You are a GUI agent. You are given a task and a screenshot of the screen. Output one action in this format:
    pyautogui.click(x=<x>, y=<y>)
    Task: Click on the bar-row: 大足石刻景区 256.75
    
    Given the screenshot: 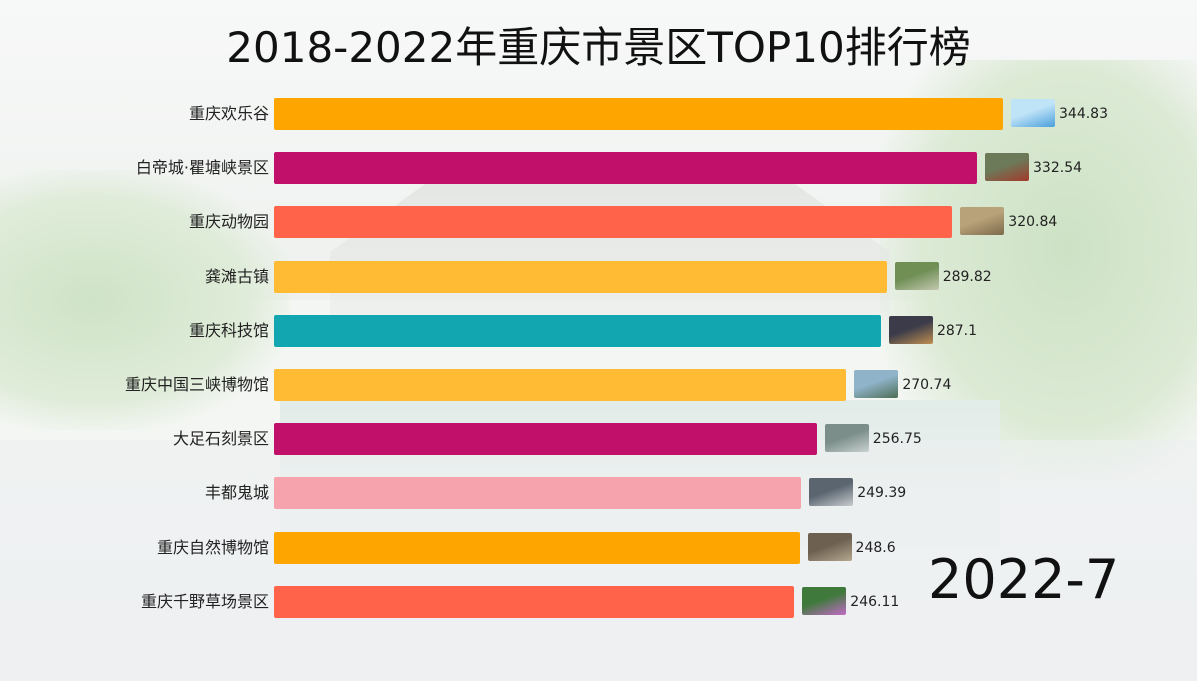 What is the action you would take?
    pyautogui.click(x=598, y=439)
    